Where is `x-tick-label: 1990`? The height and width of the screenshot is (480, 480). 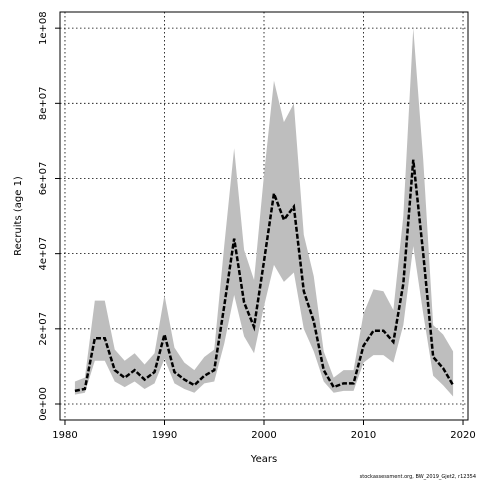
x-tick-label: 1990 is located at coordinates (164, 435).